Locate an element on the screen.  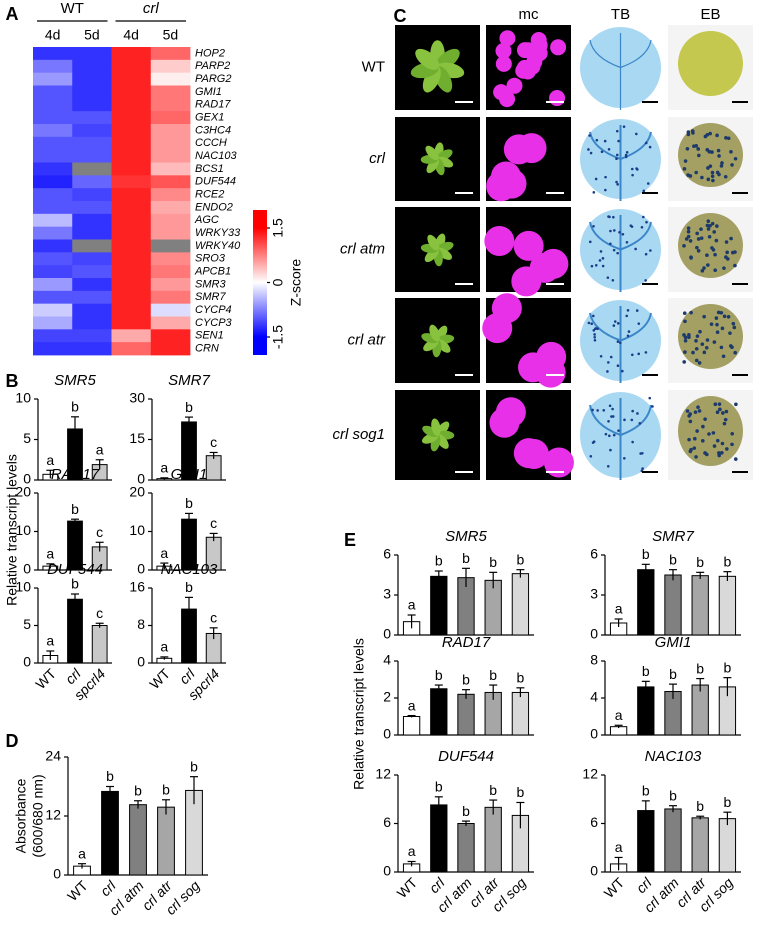
chart-title: SMR7 is located at coordinates (189, 380).